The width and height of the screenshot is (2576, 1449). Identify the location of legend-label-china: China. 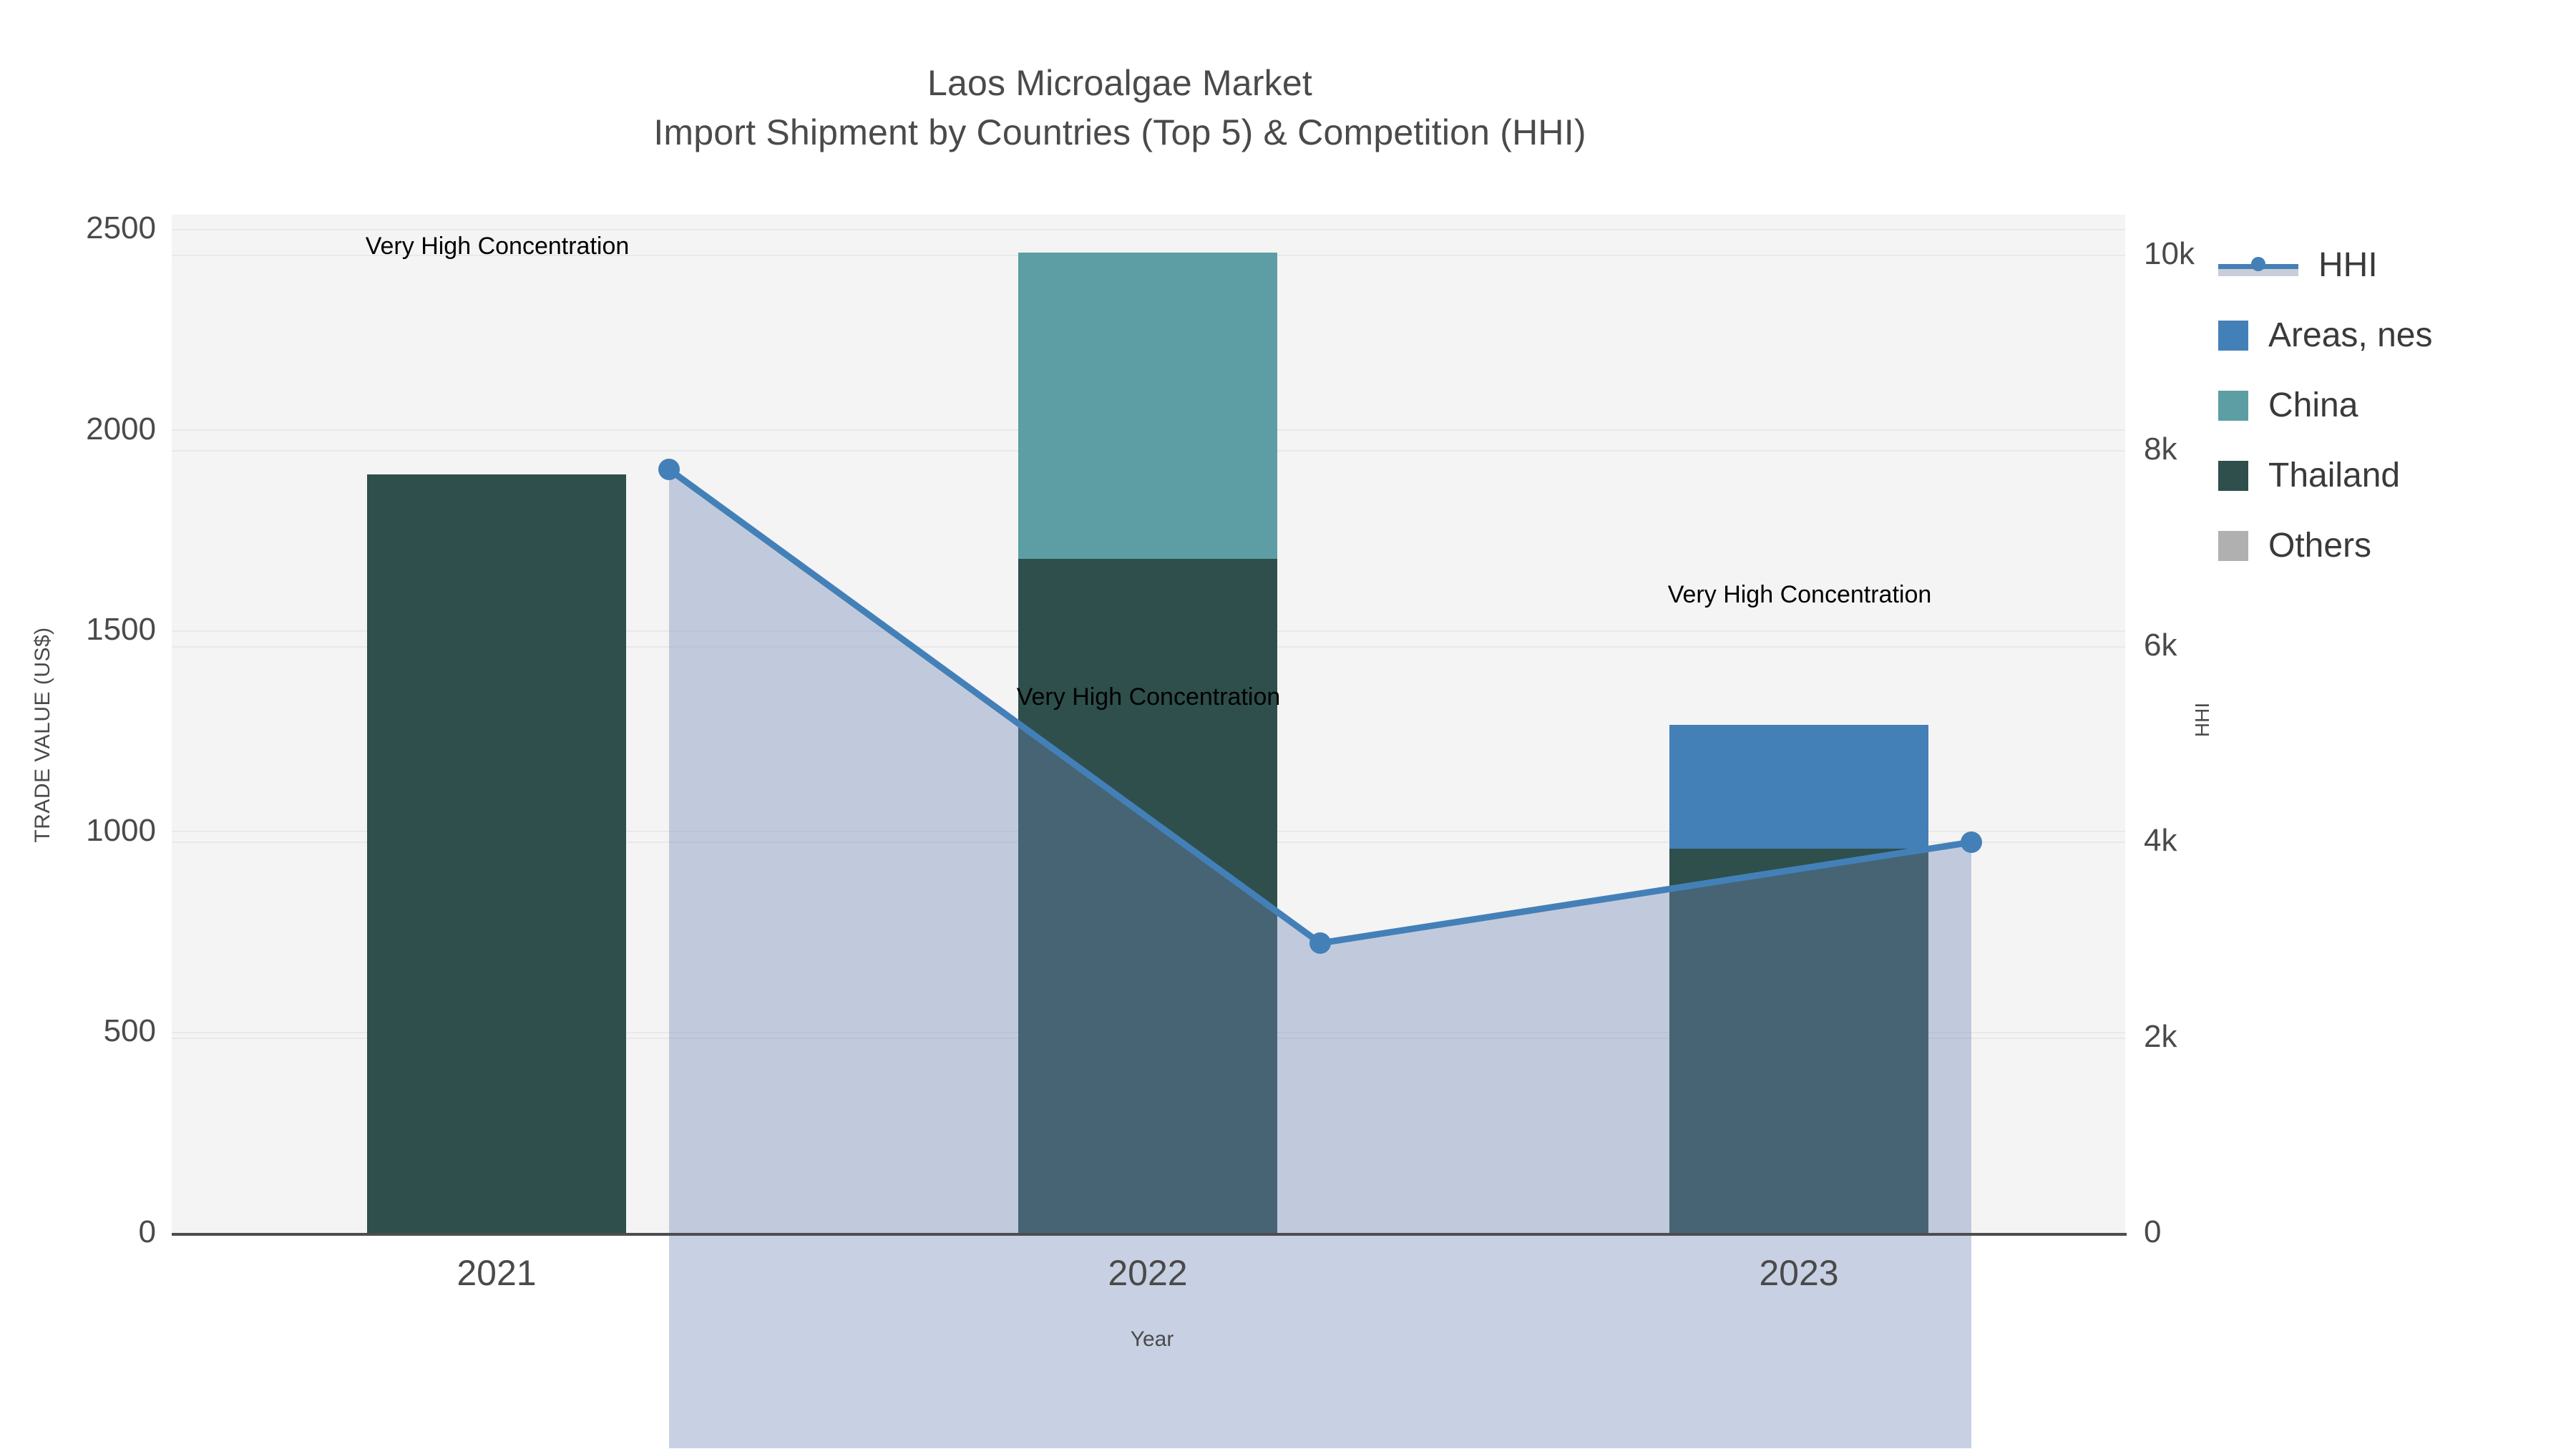
(2313, 405).